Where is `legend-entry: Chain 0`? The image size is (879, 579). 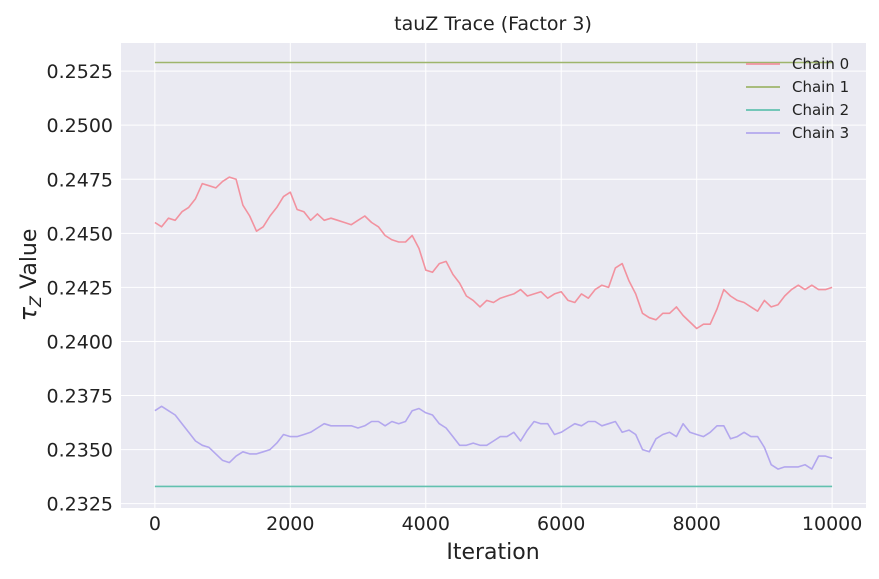 legend-entry: Chain 0 is located at coordinates (820, 64).